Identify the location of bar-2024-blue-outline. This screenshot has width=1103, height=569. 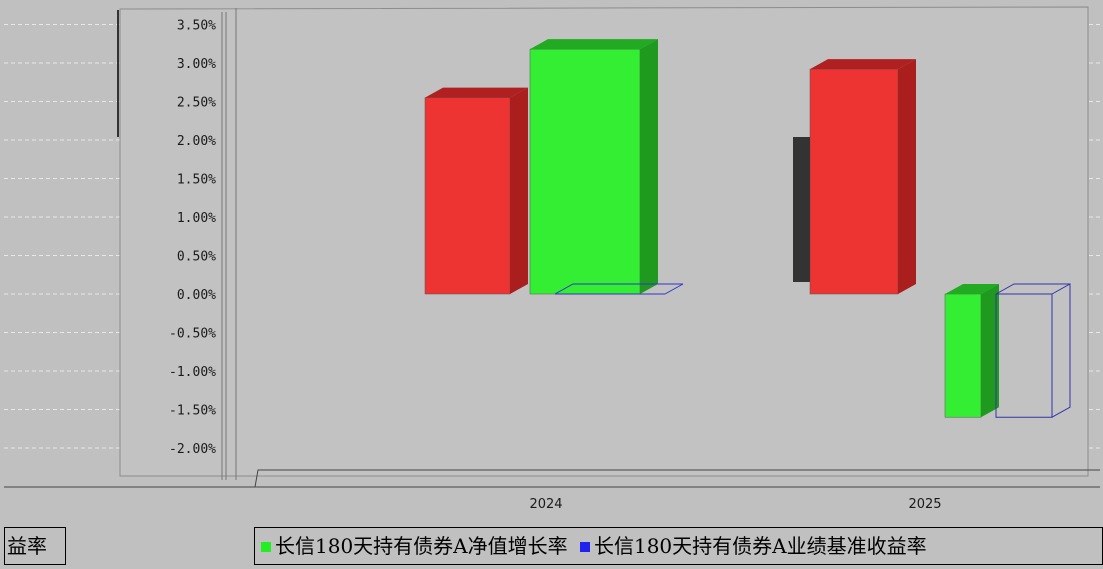
(619, 289).